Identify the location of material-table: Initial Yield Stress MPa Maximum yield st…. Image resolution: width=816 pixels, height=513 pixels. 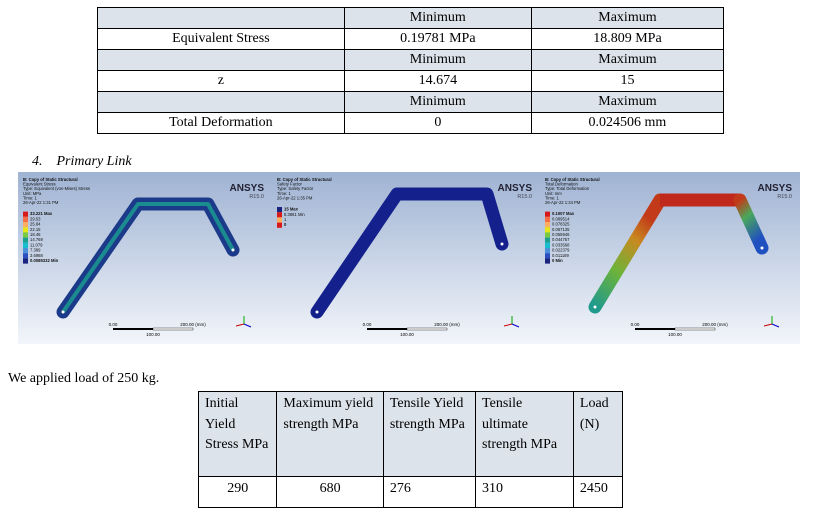
(410, 449).